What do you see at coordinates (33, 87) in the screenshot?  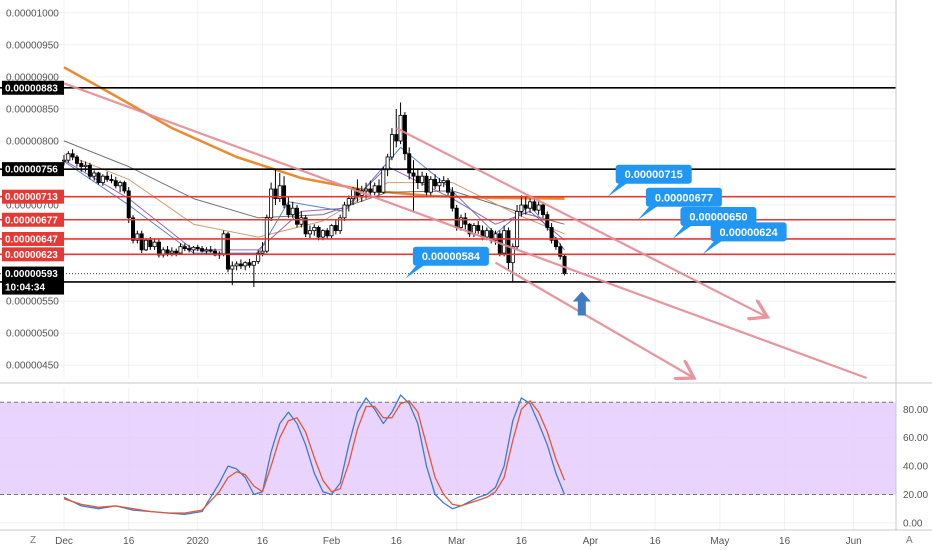 I see `level-label: 0.00000883` at bounding box center [33, 87].